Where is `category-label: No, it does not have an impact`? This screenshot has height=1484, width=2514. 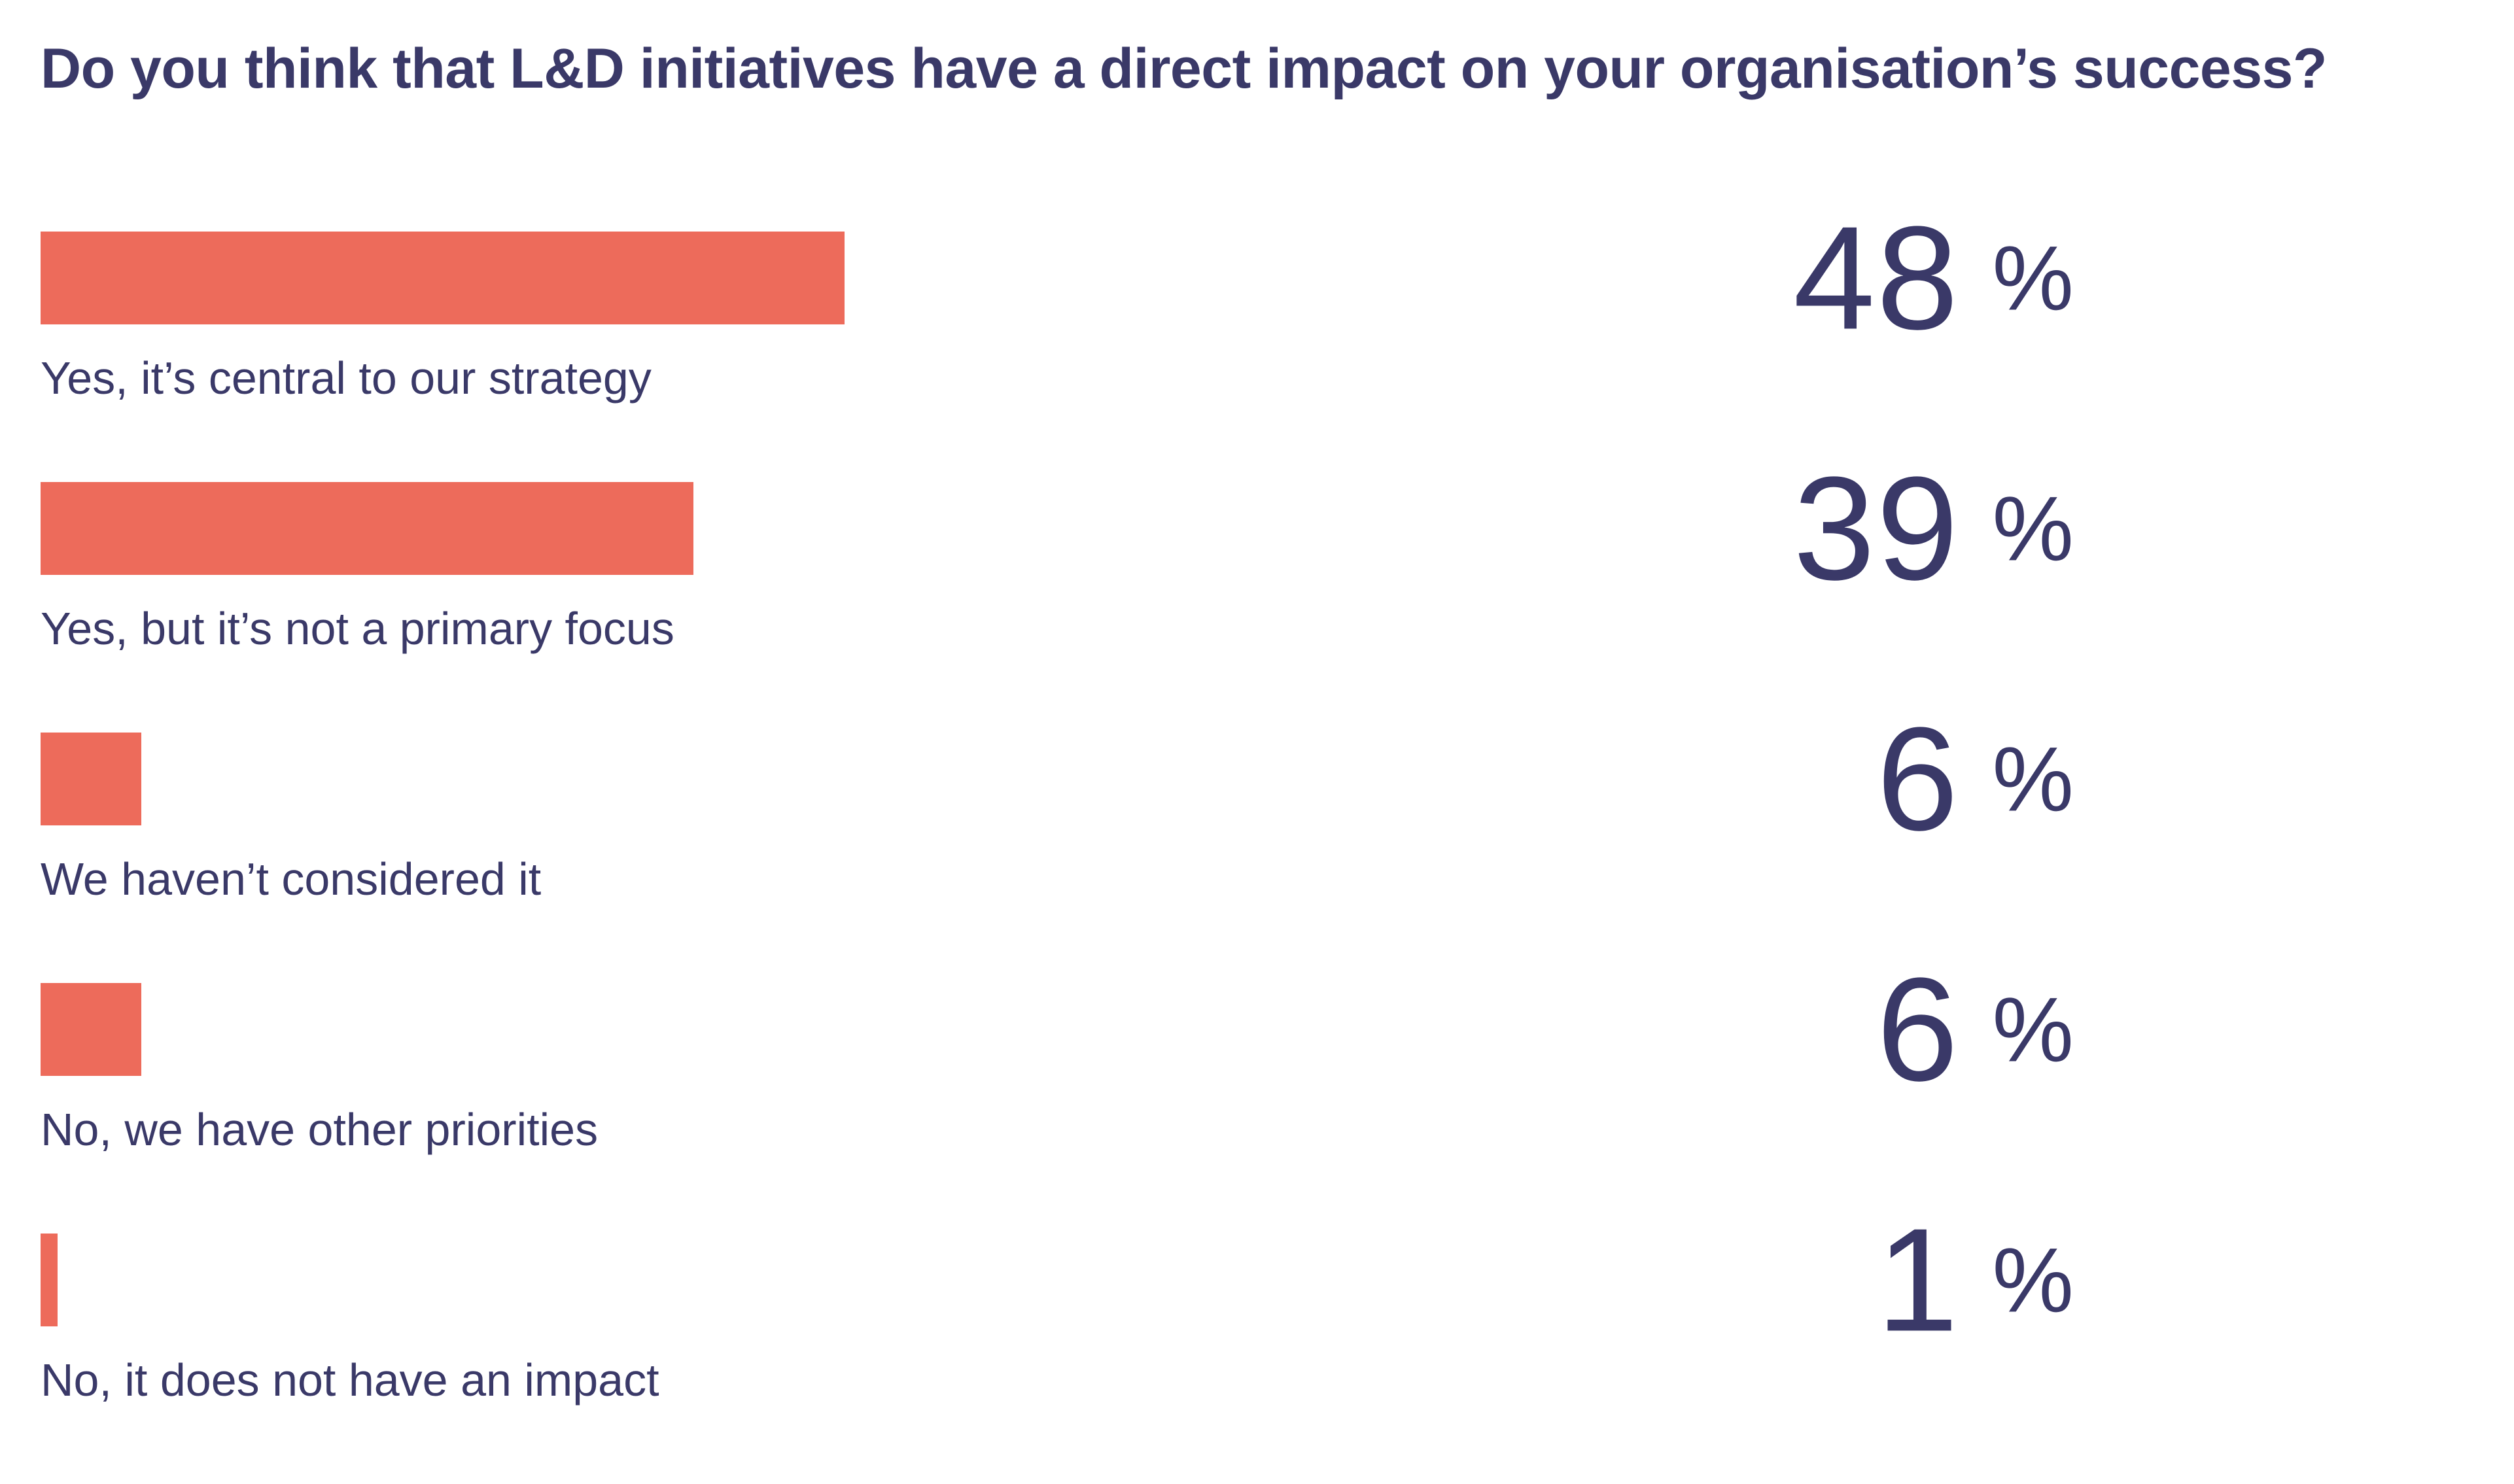 category-label: No, it does not have an impact is located at coordinates (350, 1380).